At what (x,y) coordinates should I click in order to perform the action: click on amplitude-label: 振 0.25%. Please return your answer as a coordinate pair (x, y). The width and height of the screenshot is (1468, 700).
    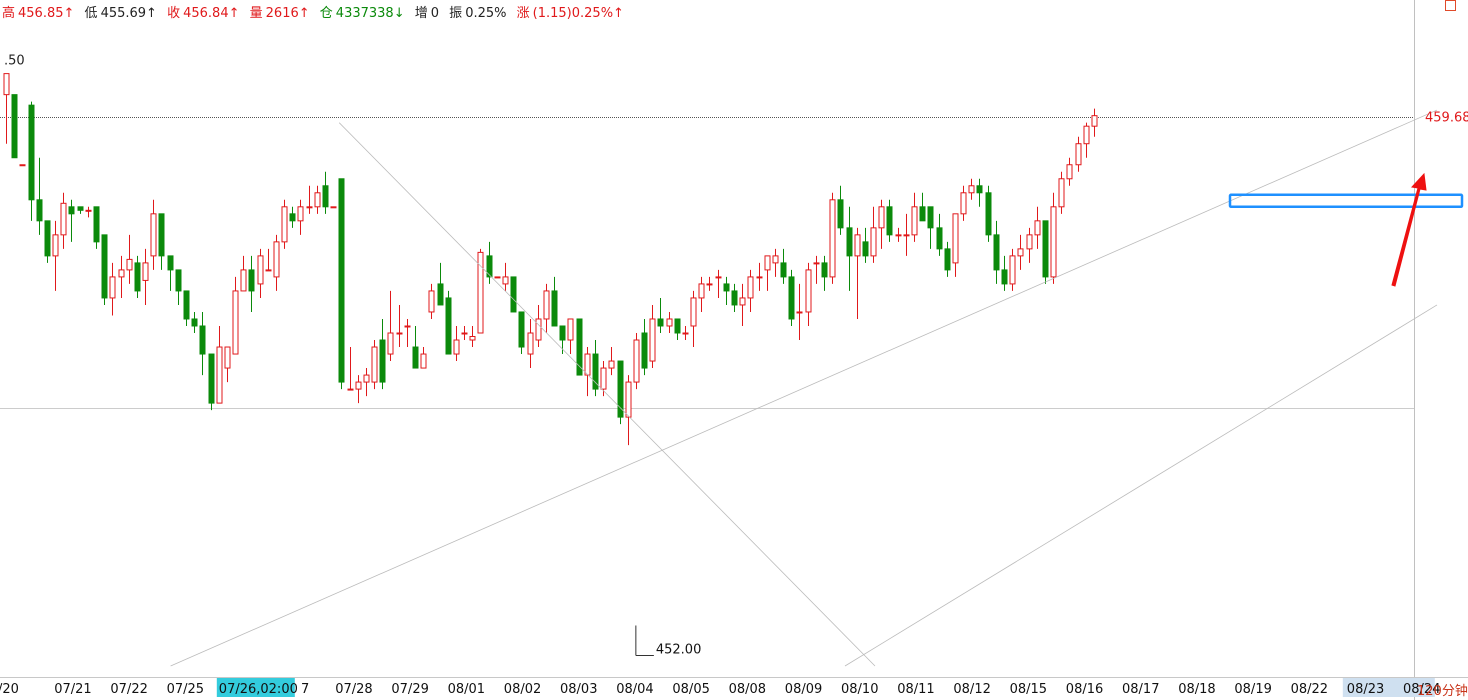
    Looking at the image, I should click on (478, 13).